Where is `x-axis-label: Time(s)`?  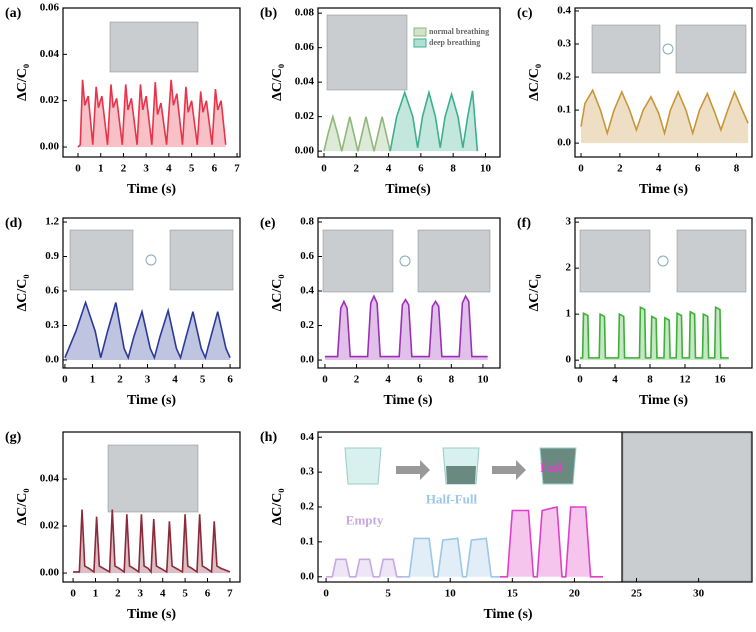
x-axis-label: Time(s) is located at coordinates (408, 189).